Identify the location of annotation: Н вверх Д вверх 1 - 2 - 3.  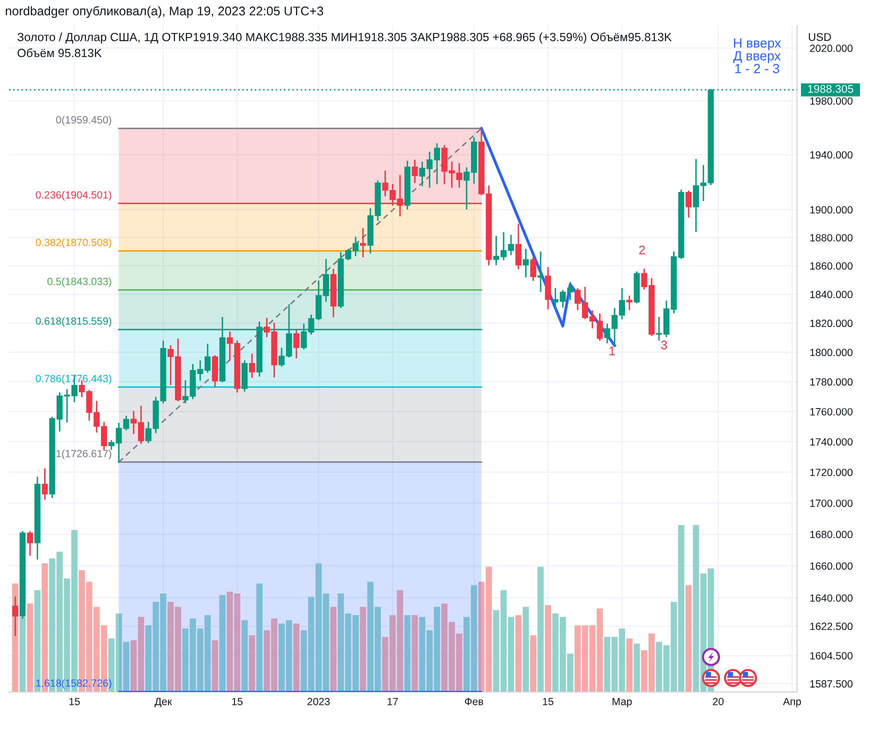
(757, 56).